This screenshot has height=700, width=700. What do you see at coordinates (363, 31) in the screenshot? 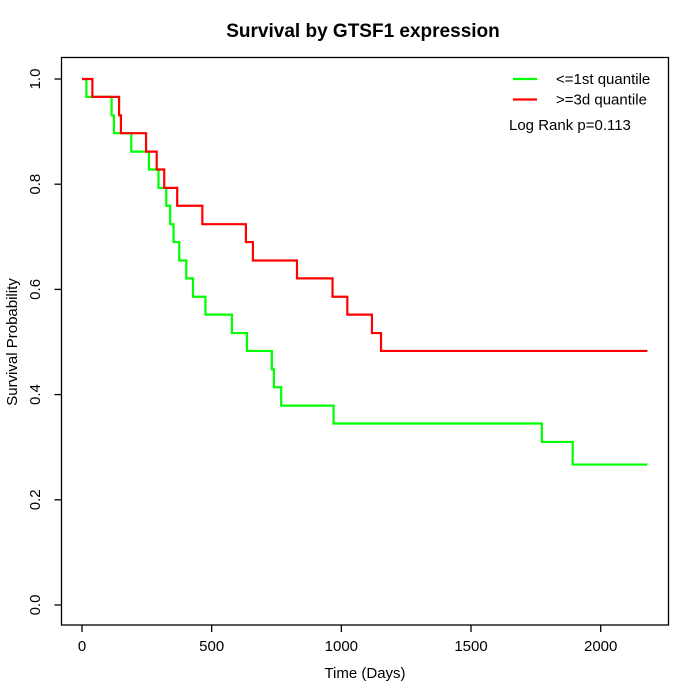
I see `chart-title: Survival by GTSF1 expression` at bounding box center [363, 31].